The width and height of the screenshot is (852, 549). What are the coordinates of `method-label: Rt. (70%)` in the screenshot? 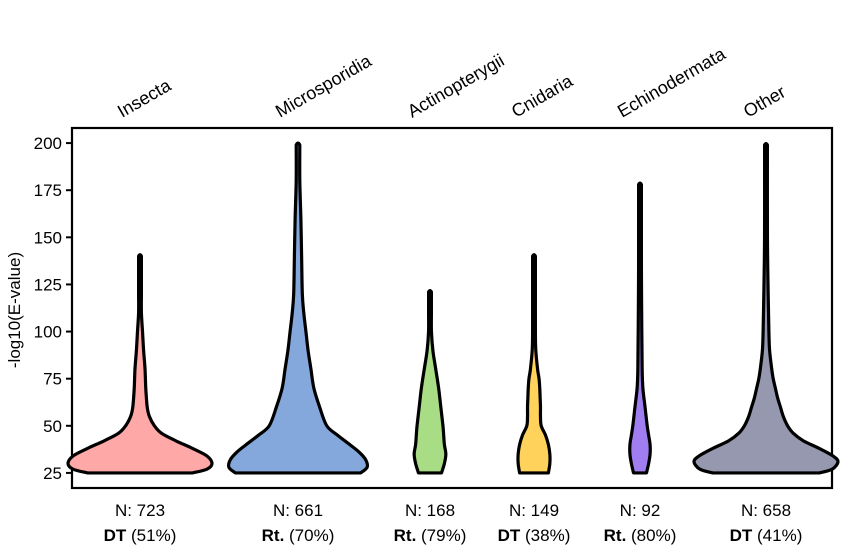 It's located at (298, 535).